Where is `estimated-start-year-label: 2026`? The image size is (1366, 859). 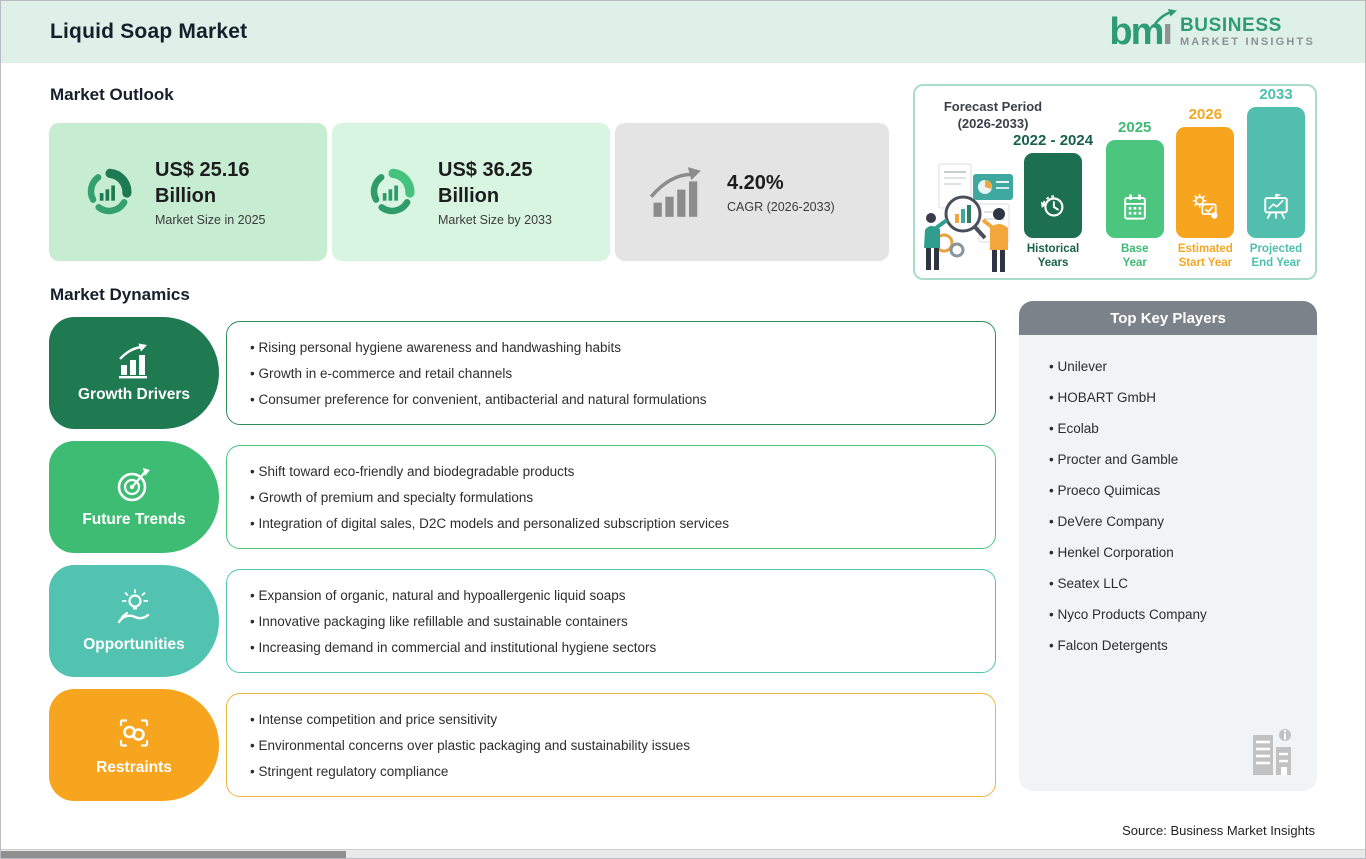
estimated-start-year-label: 2026 is located at coordinates (1205, 114).